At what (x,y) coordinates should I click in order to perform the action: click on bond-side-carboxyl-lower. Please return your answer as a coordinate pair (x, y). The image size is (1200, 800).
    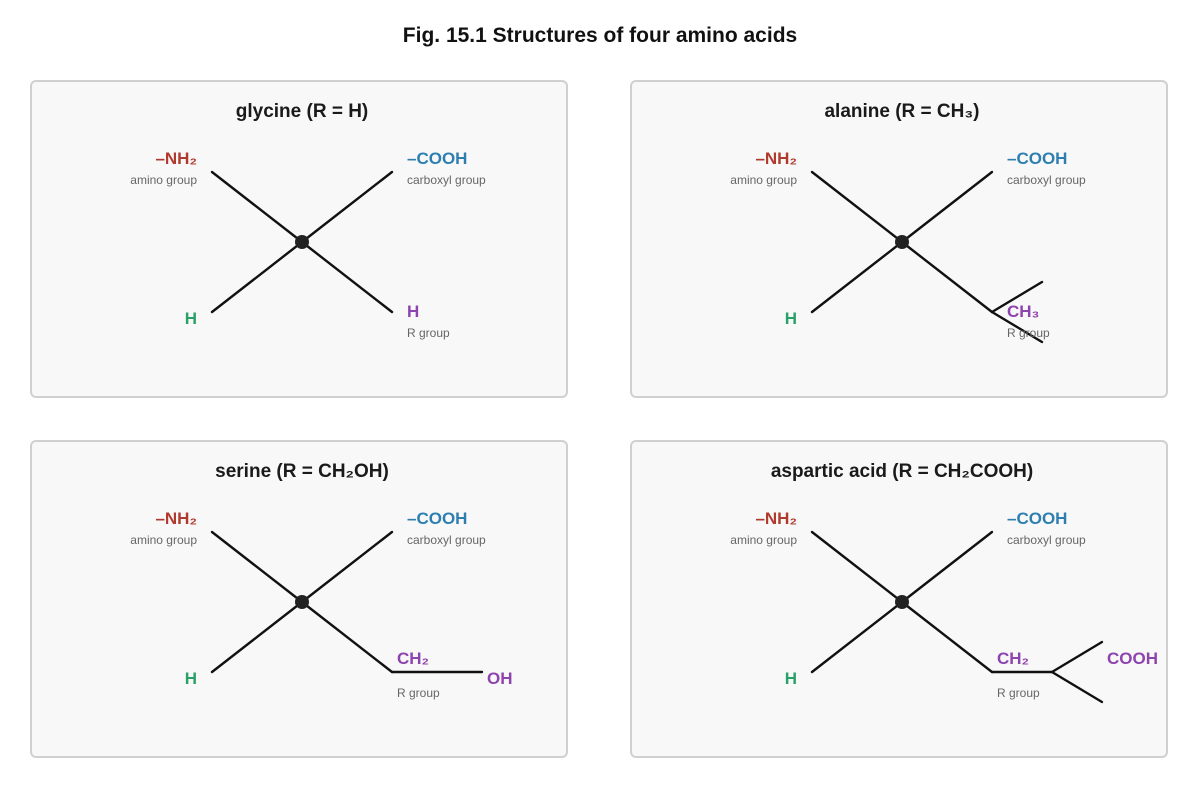
    Looking at the image, I should click on (1077, 687).